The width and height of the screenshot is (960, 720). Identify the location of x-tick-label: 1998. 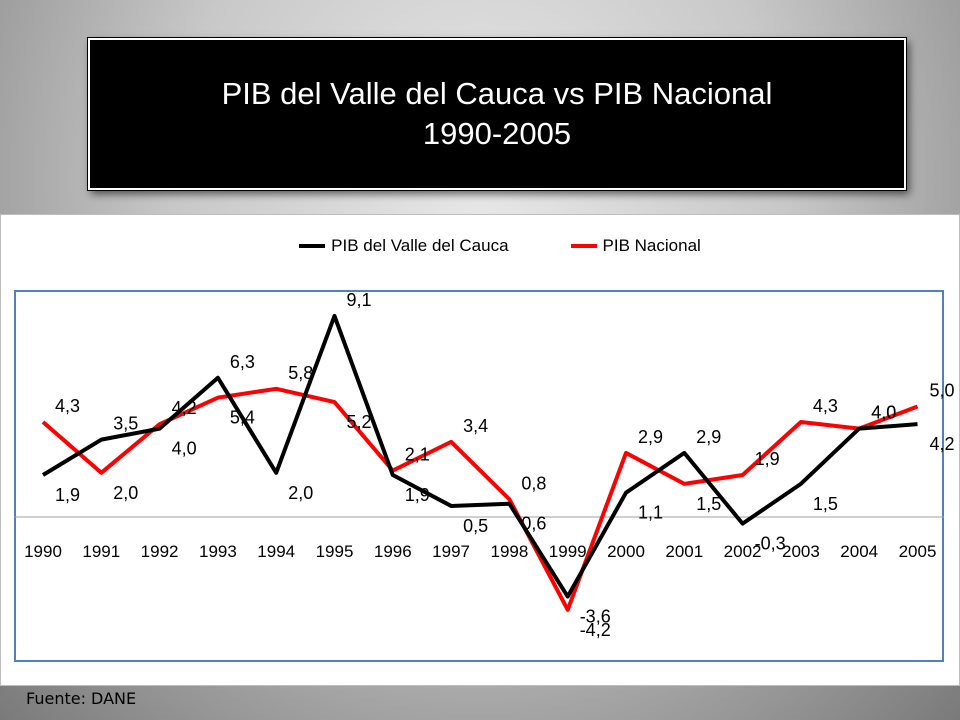
(509, 551).